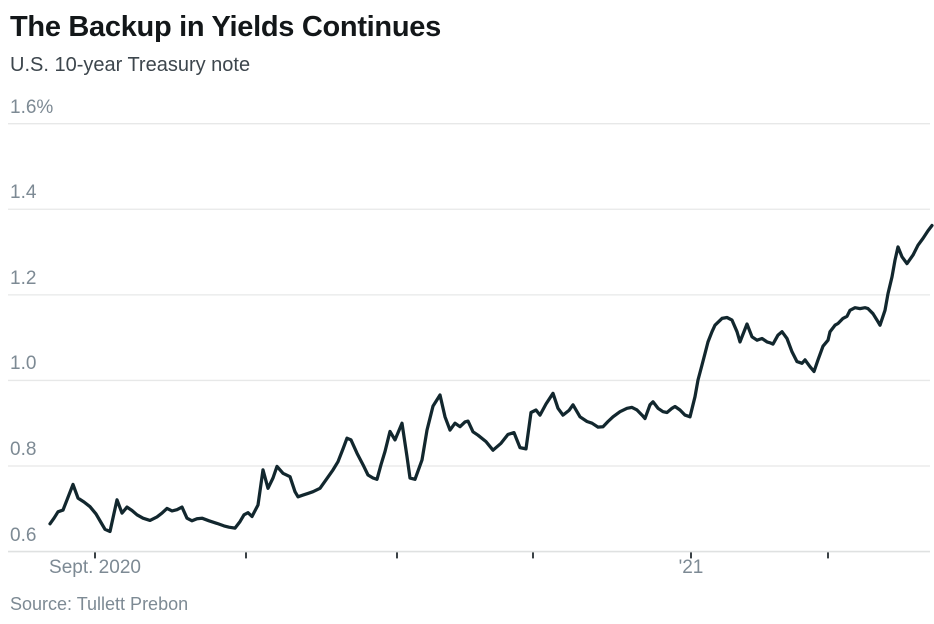 This screenshot has width=934, height=624. What do you see at coordinates (95, 567) in the screenshot?
I see `x-tick-label: Sept. 2020` at bounding box center [95, 567].